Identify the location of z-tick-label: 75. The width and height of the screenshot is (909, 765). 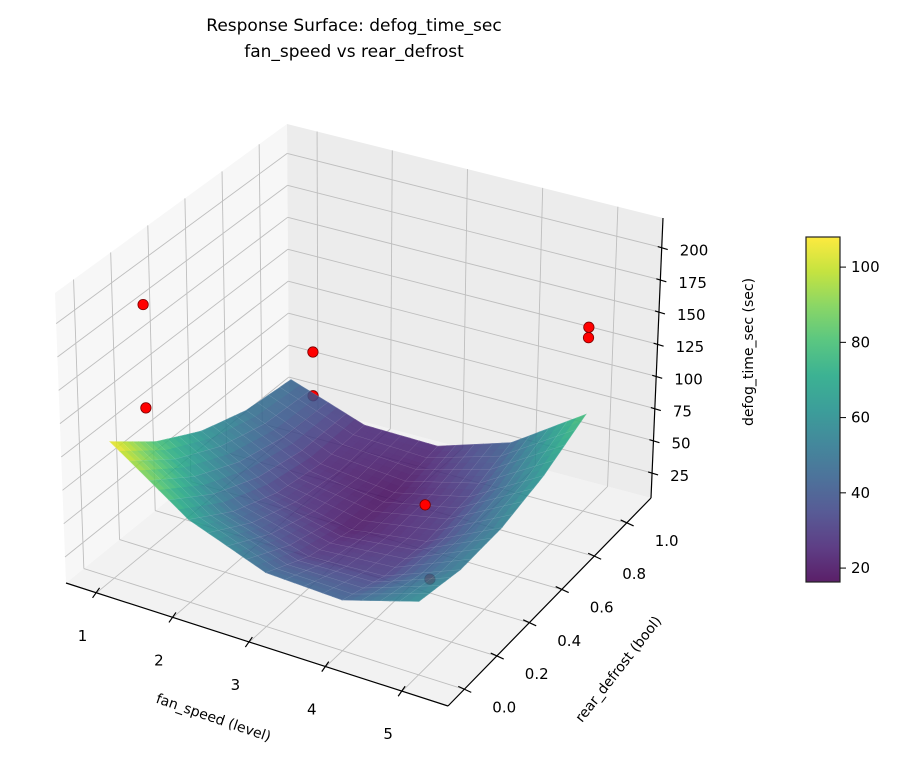
(682, 412).